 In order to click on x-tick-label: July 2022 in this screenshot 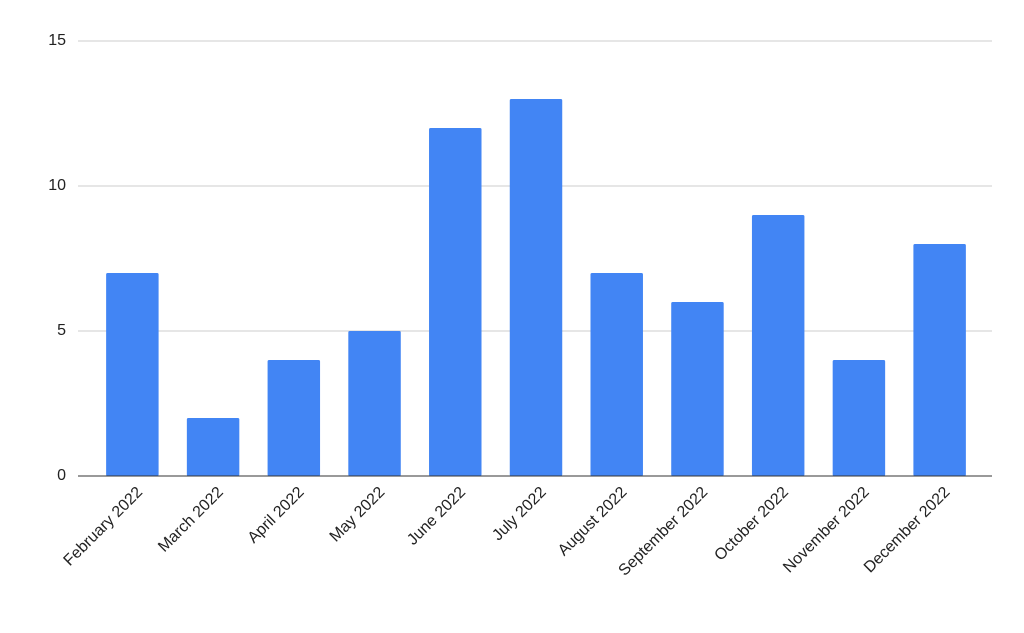, I will do `click(519, 514)`.